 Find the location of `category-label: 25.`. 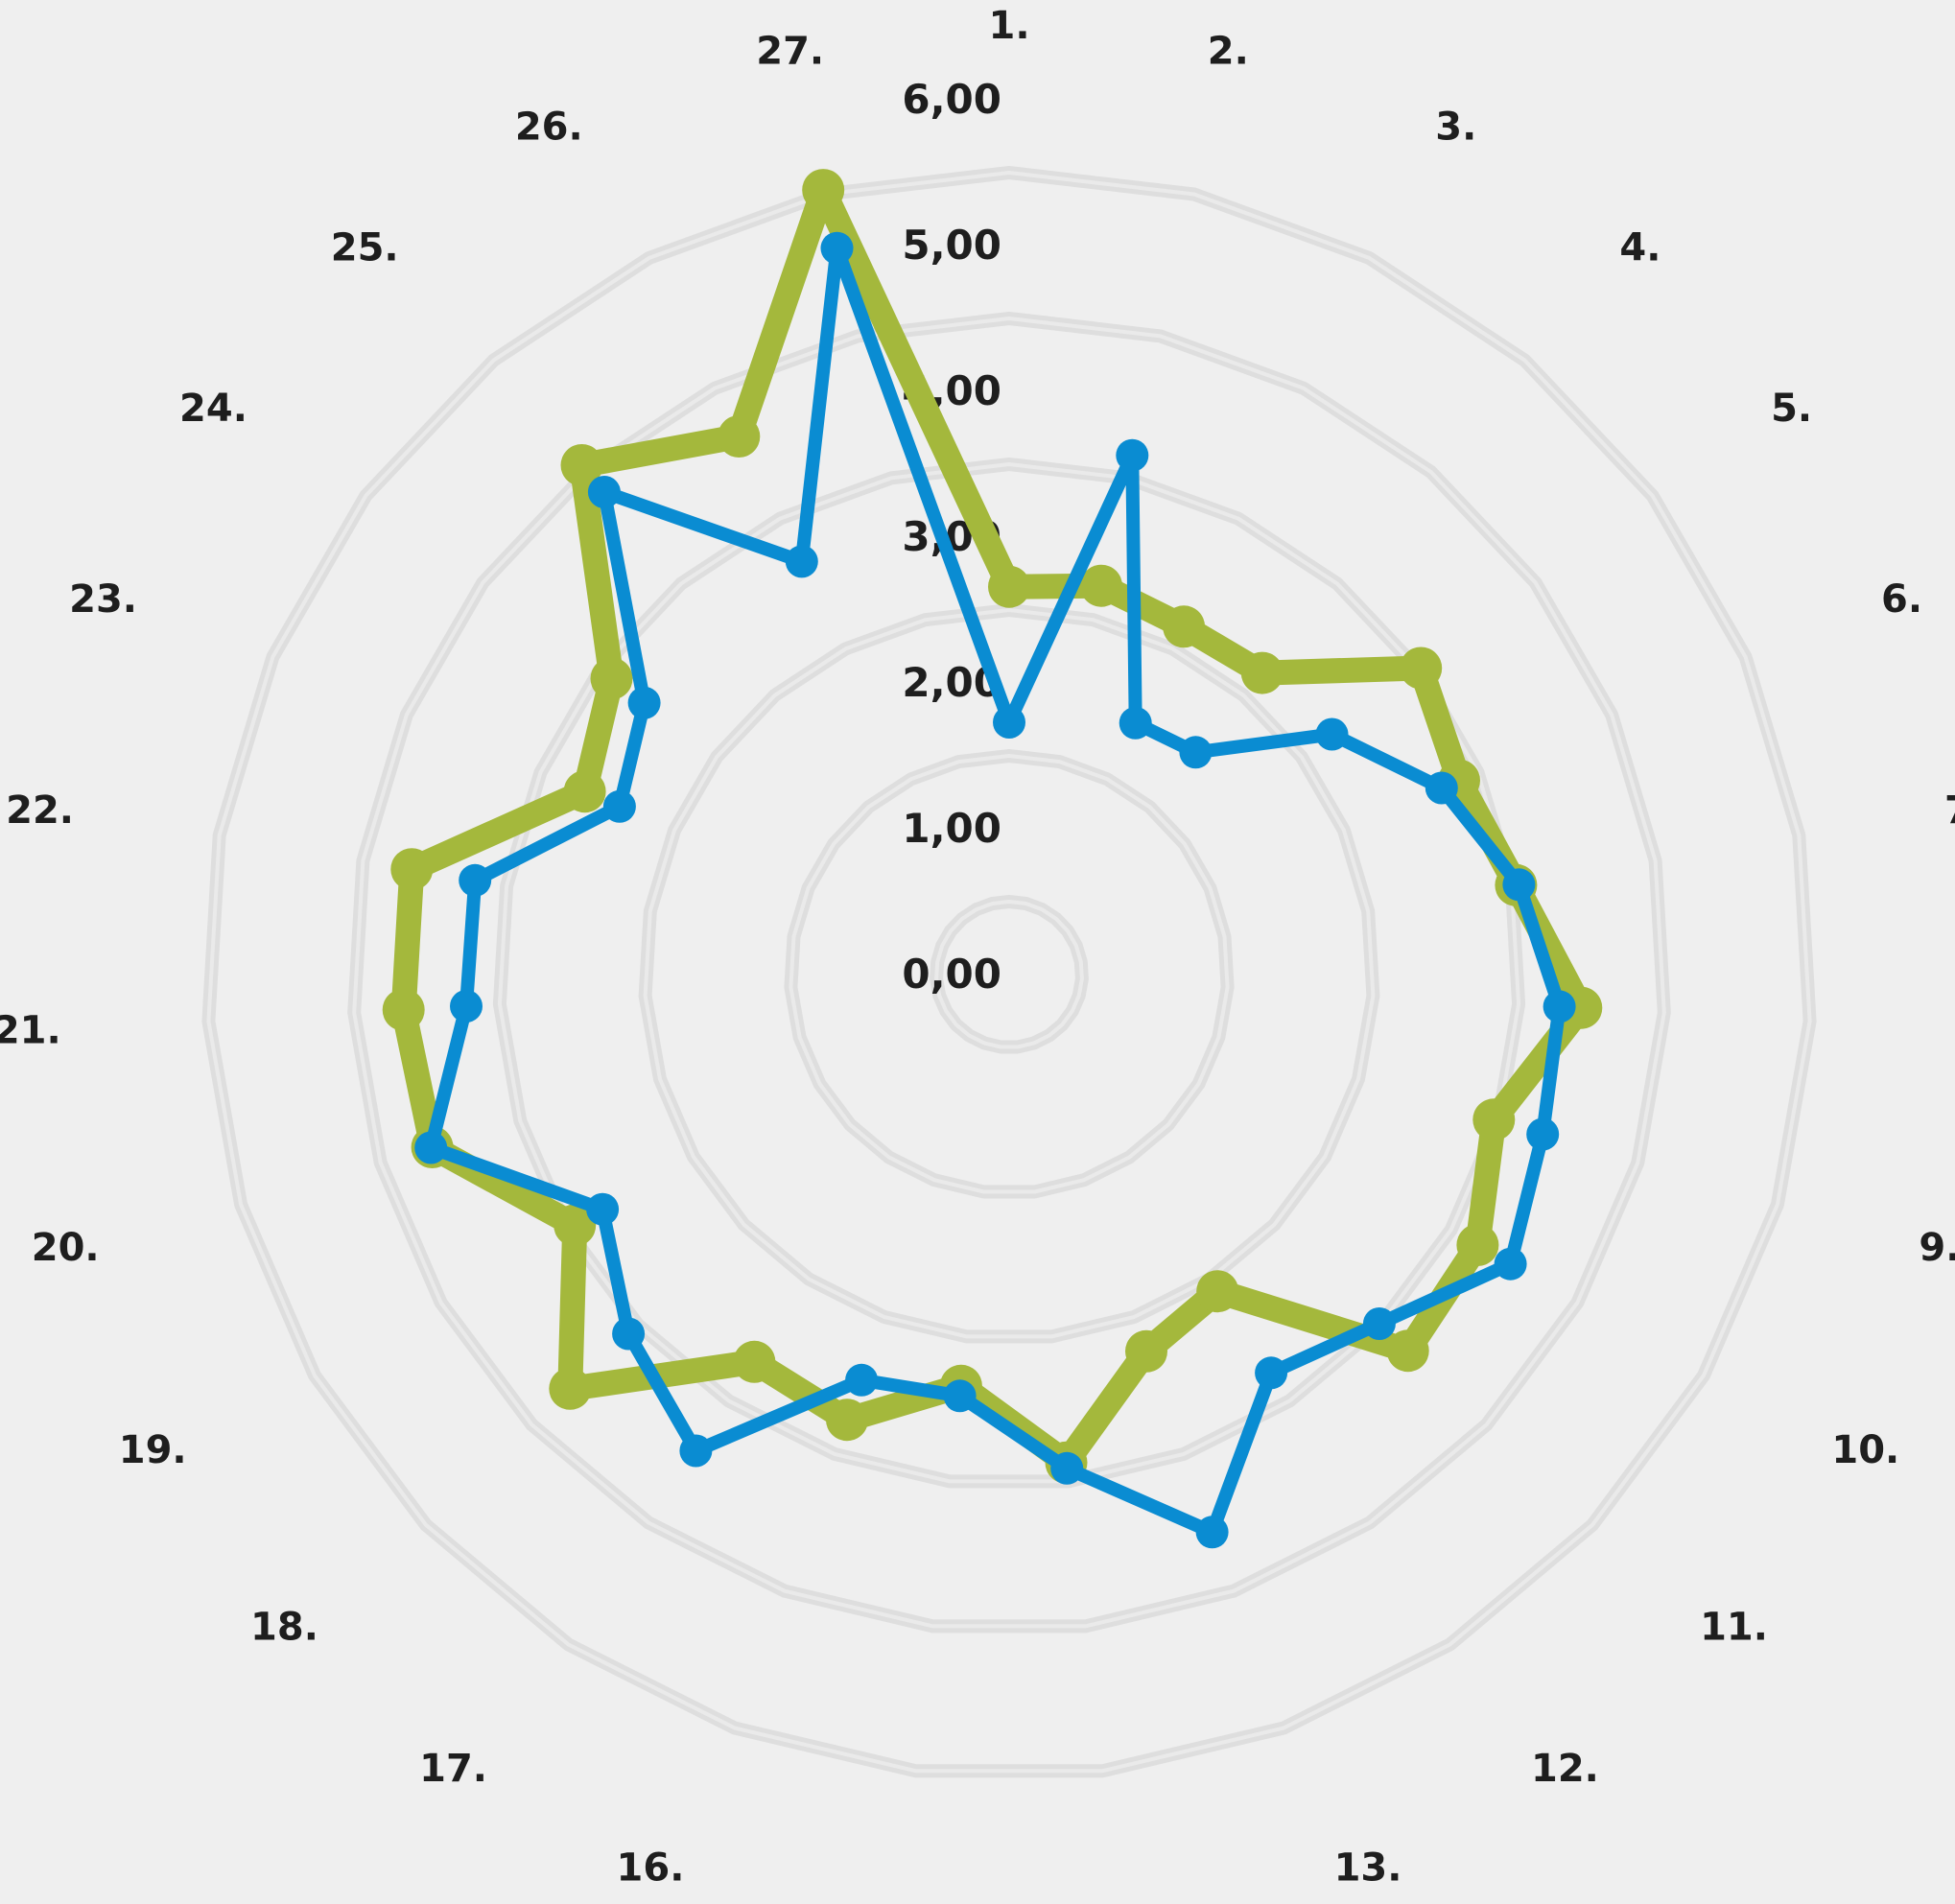

category-label: 25. is located at coordinates (365, 248).